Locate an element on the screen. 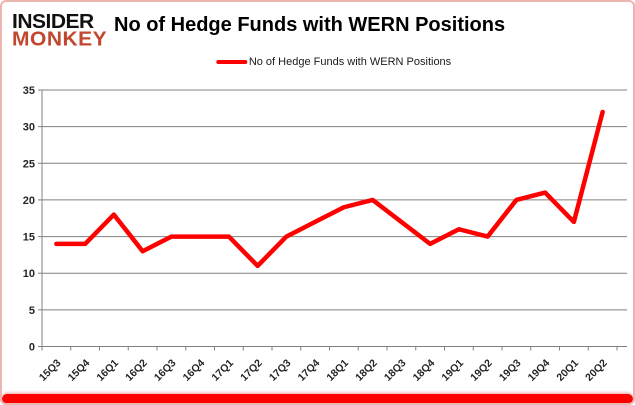 The width and height of the screenshot is (635, 405). x-axis-label: 17Q2 is located at coordinates (251, 370).